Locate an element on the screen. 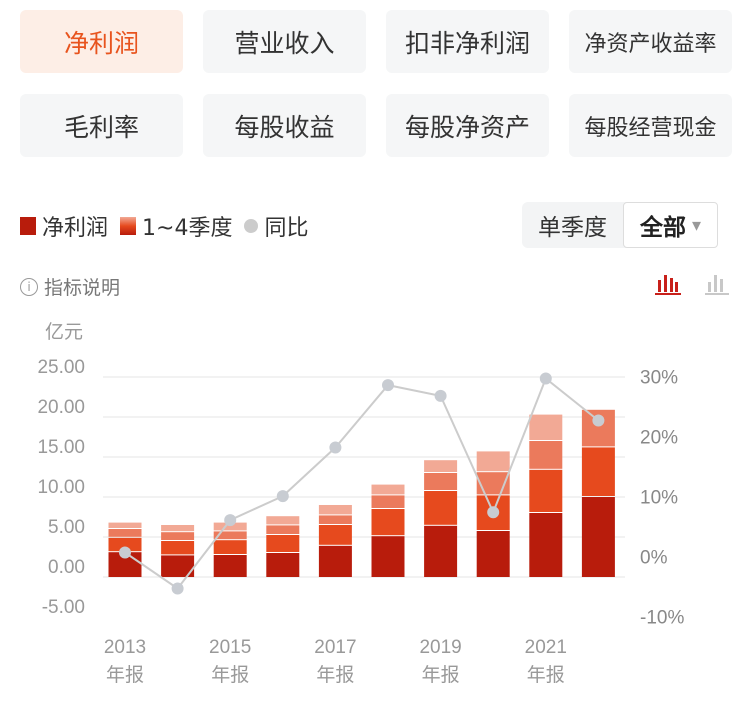 This screenshot has height=724, width=750. bar-segment-2021-Q3 is located at coordinates (546, 455).